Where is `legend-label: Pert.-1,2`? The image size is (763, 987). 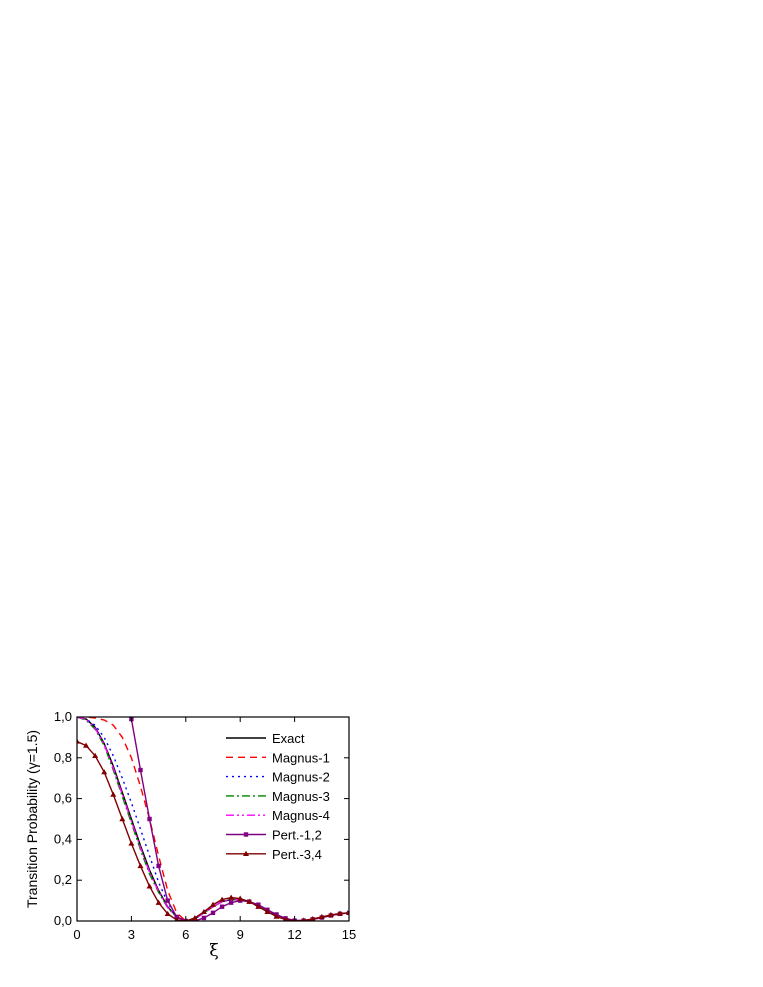 legend-label: Pert.-1,2 is located at coordinates (297, 835).